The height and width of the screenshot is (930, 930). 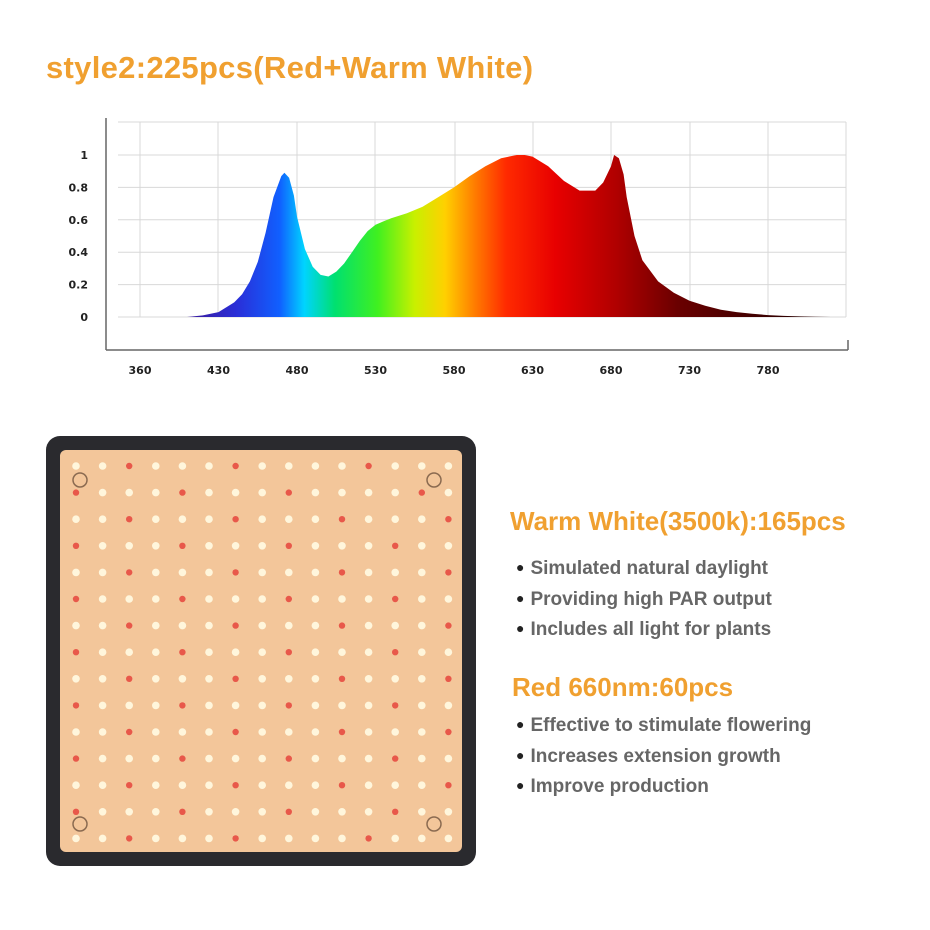 I want to click on list-item: ● Improve production, so click(x=612, y=786).